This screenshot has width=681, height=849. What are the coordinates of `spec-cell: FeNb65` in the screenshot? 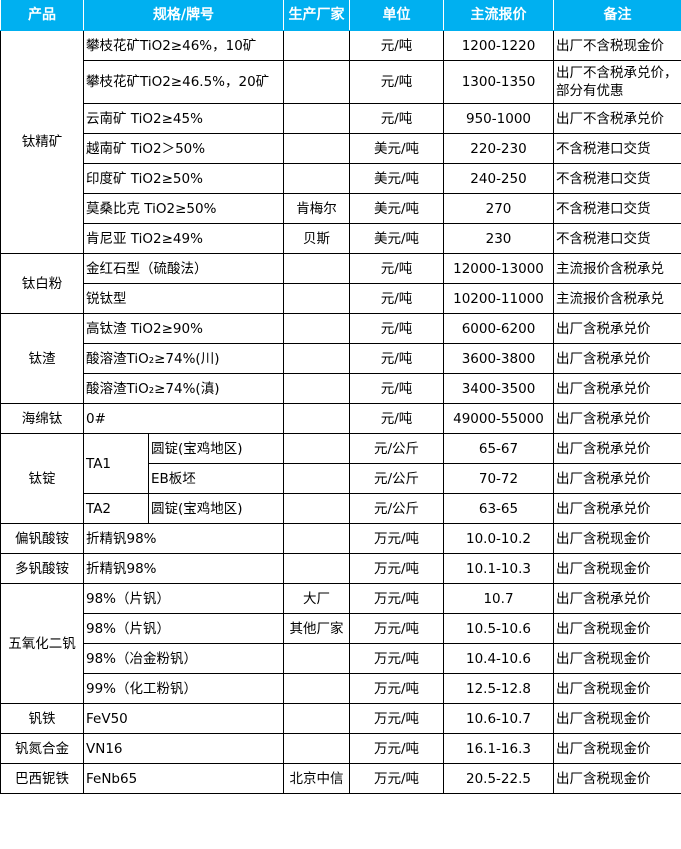 It's located at (183, 778).